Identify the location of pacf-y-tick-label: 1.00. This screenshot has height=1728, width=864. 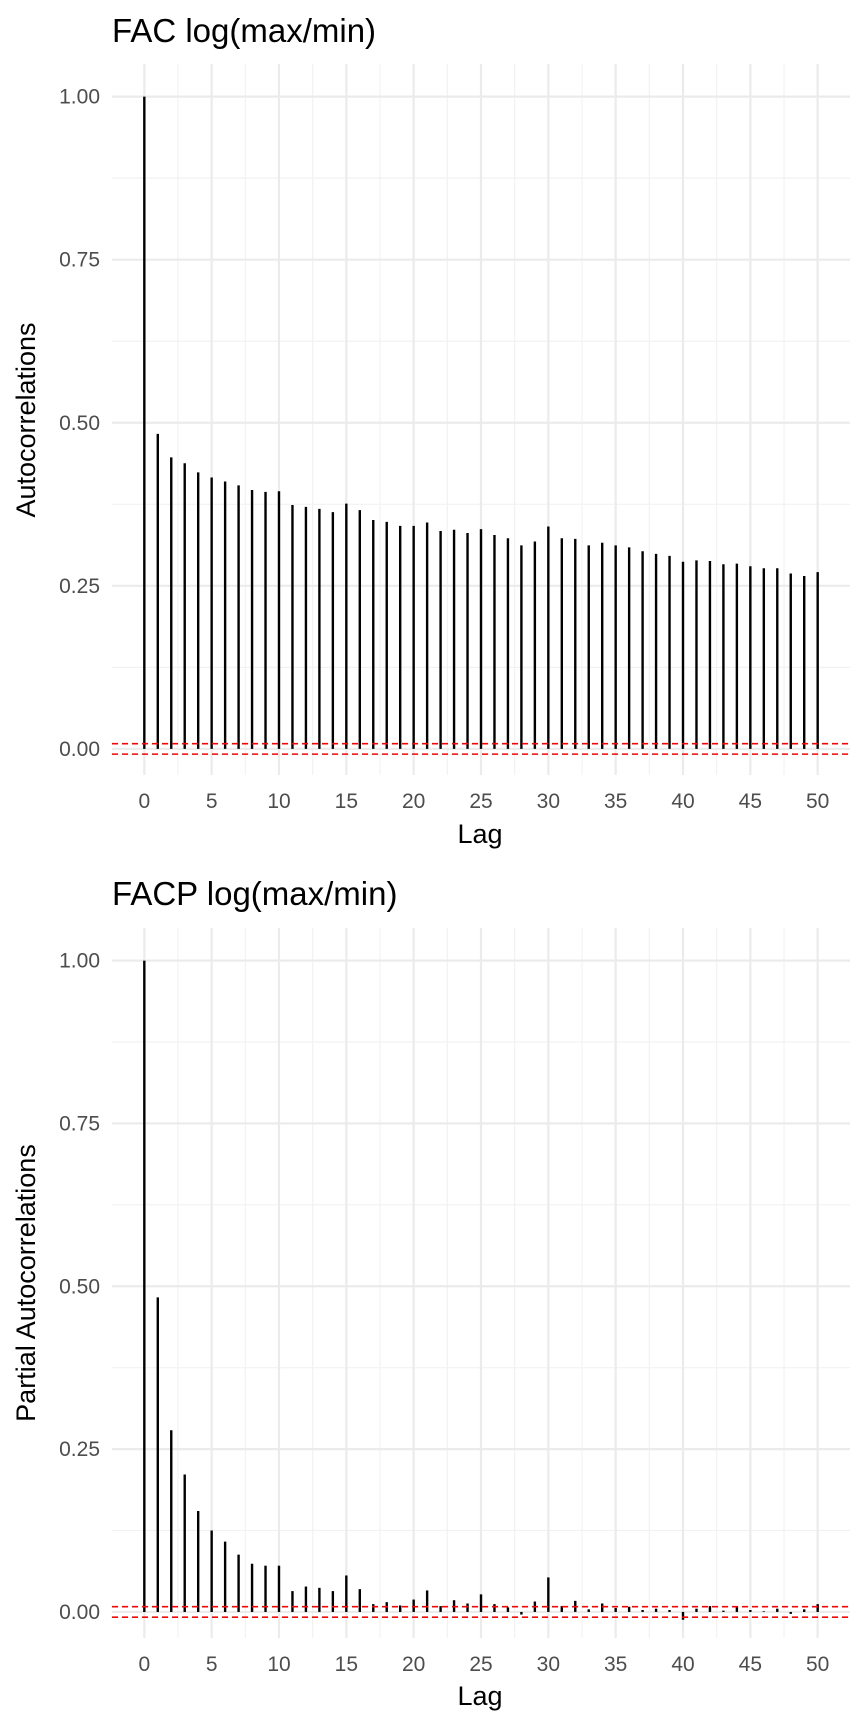
(79, 961).